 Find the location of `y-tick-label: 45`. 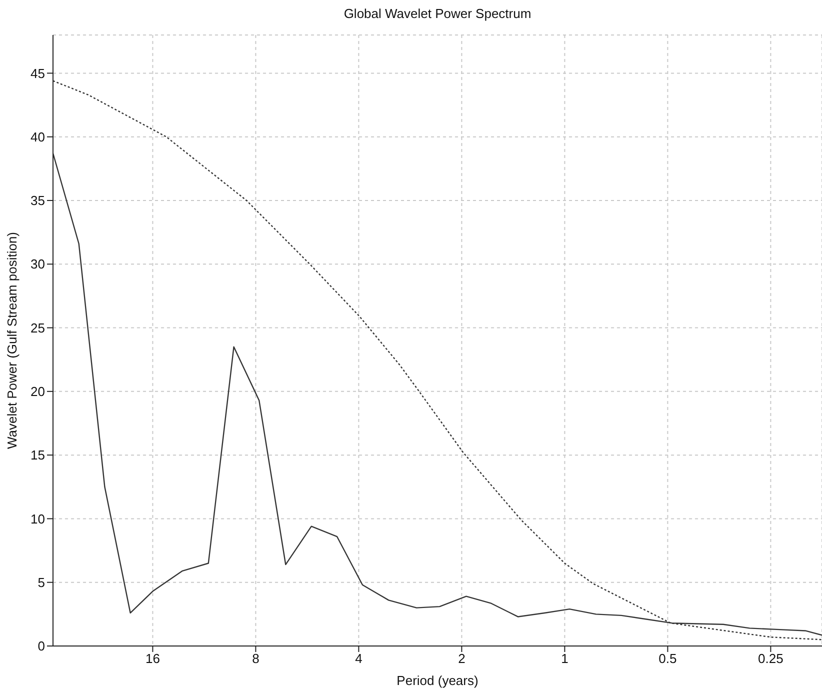

y-tick-label: 45 is located at coordinates (37, 73).